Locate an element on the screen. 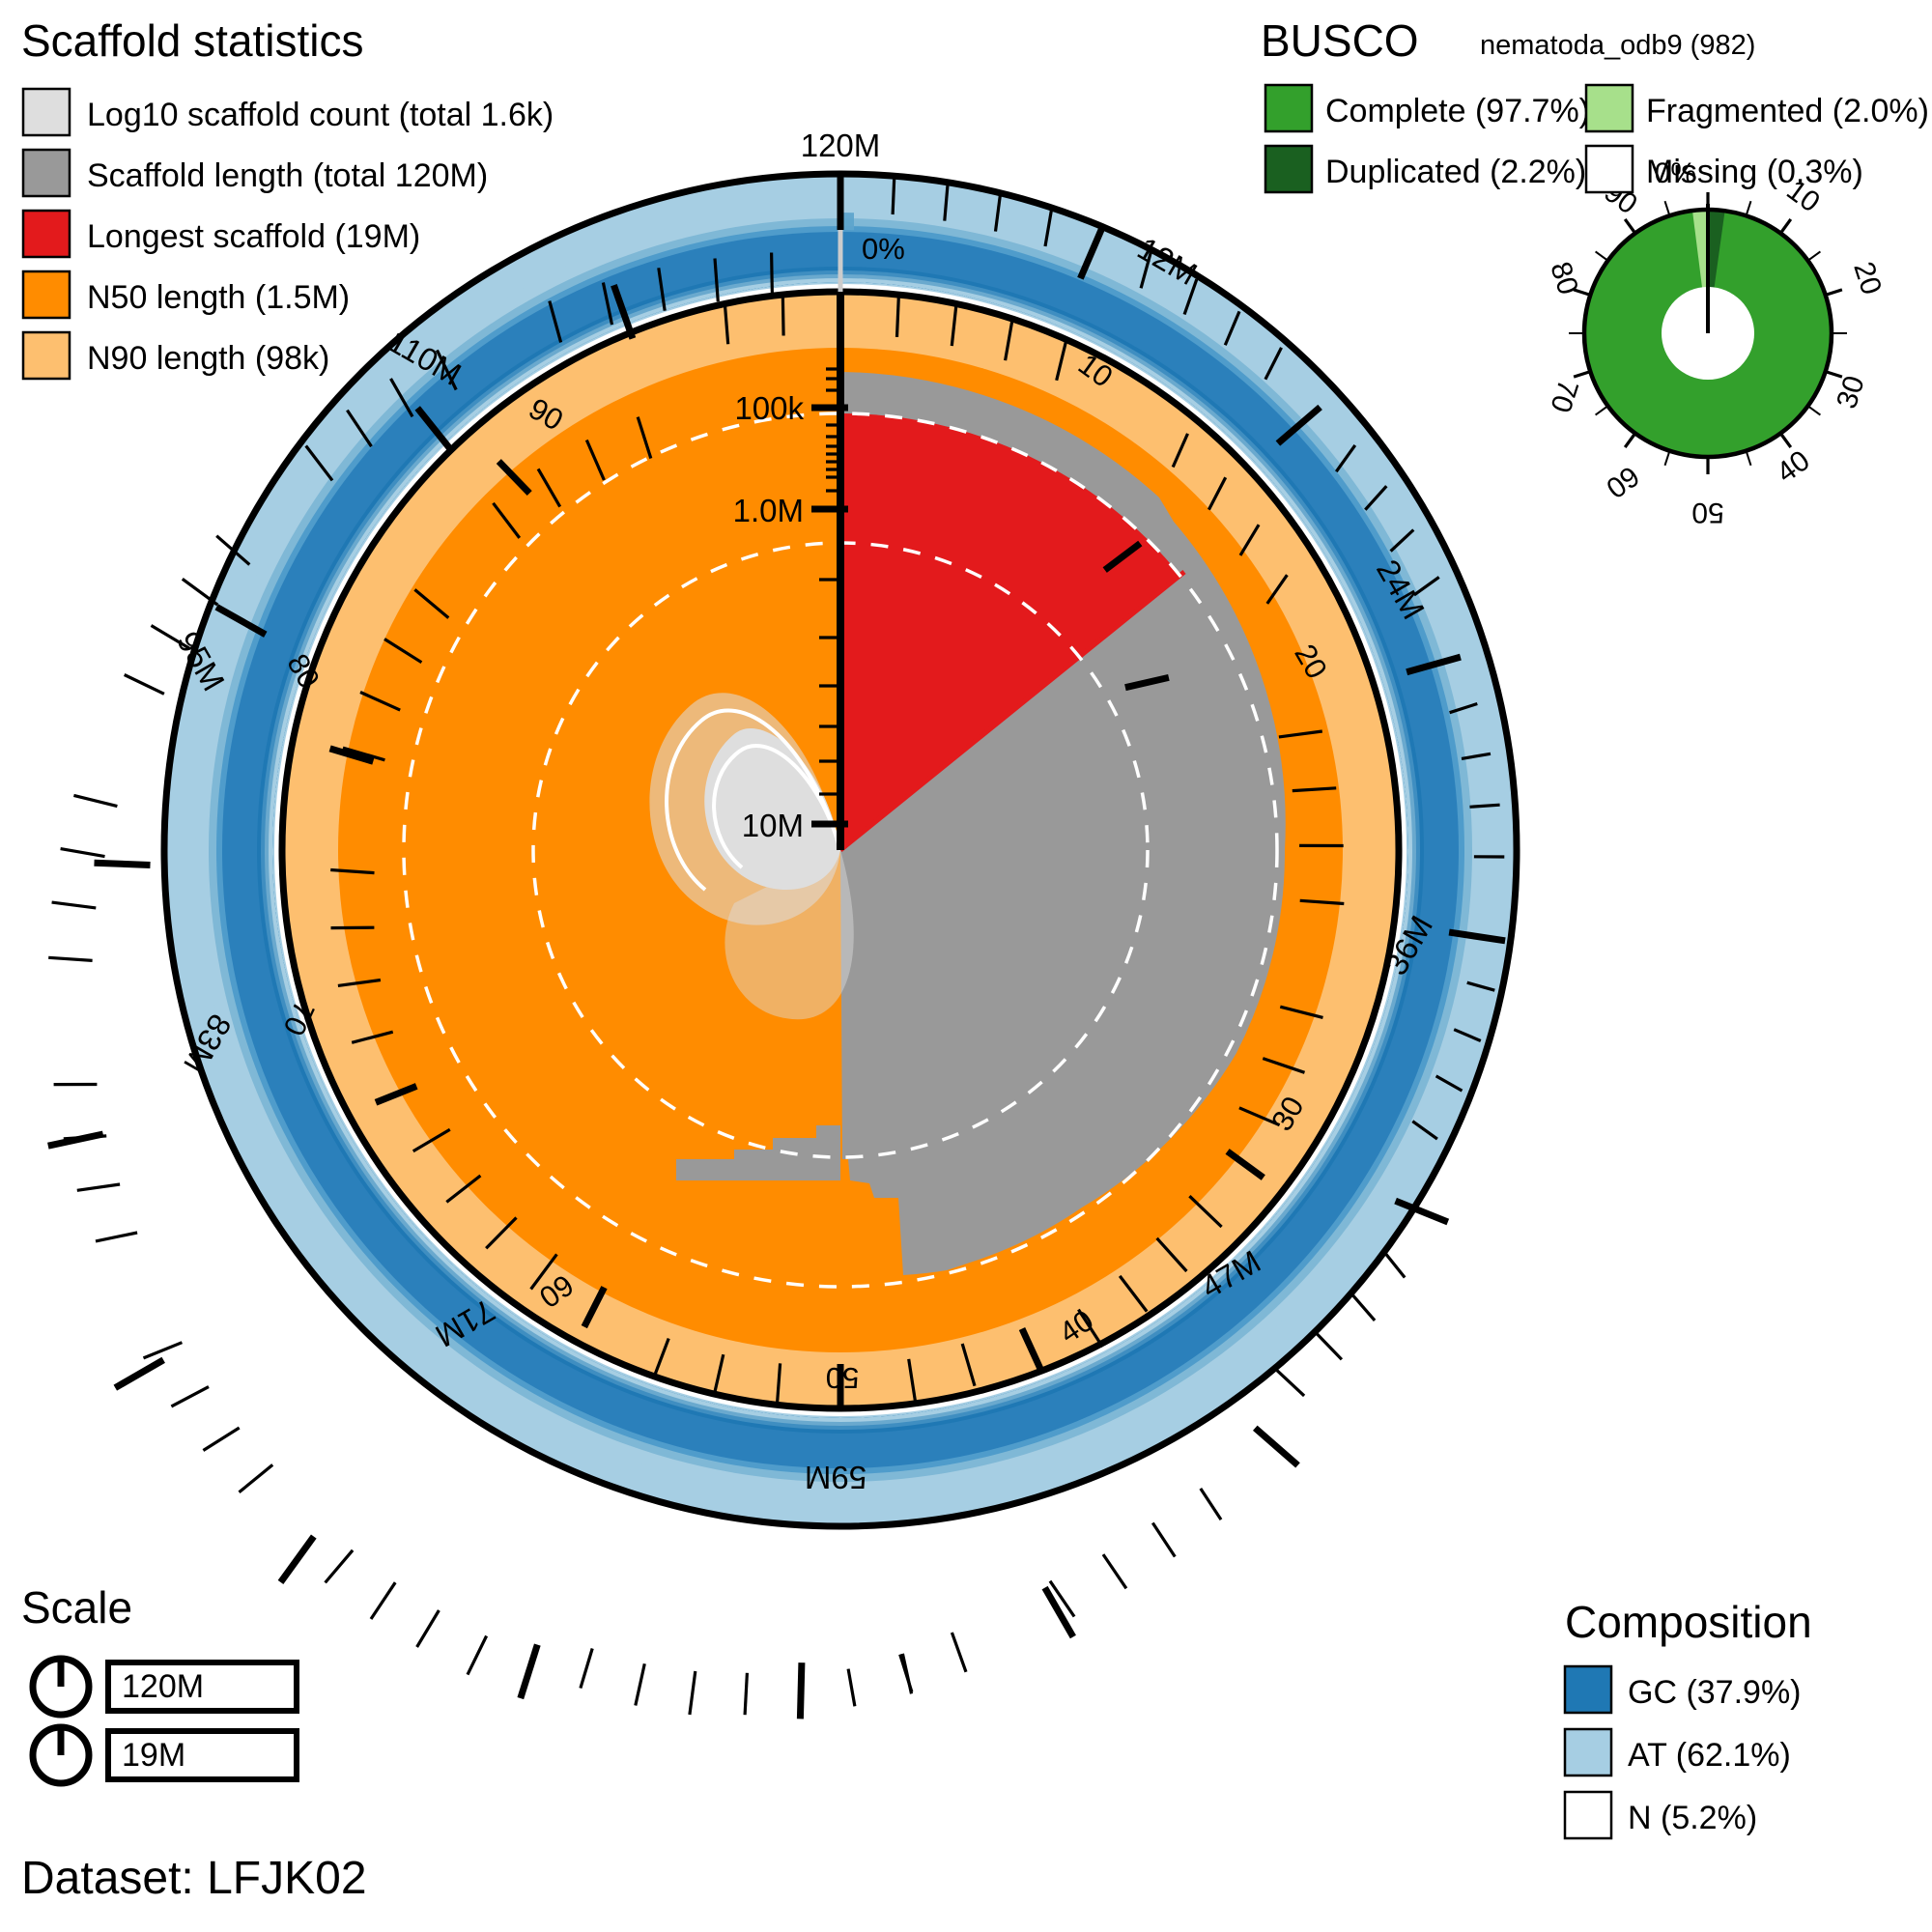 The width and height of the screenshot is (1932, 1932). busco-donut-label-40: 40 is located at coordinates (1793, 466).